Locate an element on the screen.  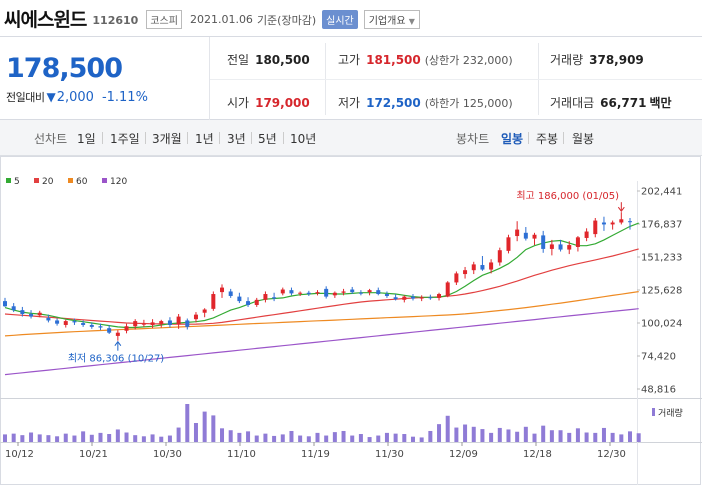
stat-label: 거래대금 is located at coordinates (572, 103).